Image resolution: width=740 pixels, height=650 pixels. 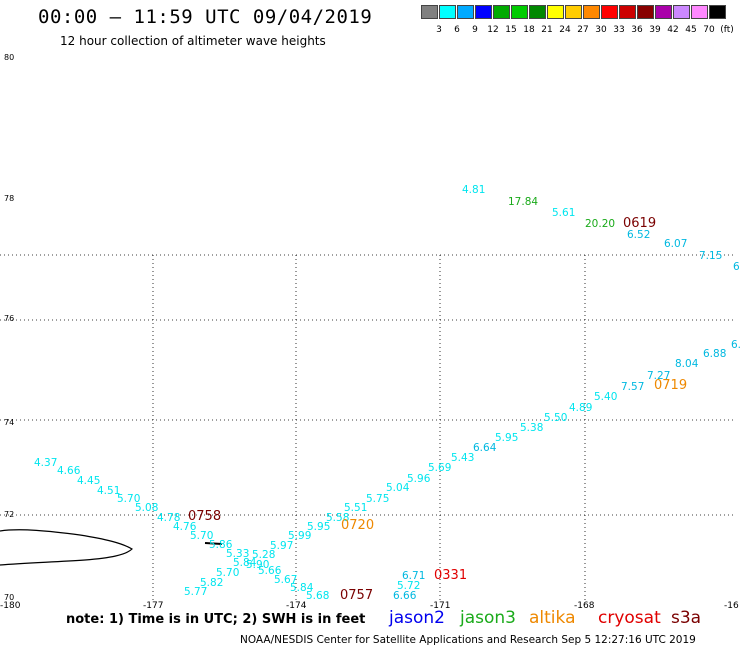 I want to click on color-scale-tick: 33, so click(x=619, y=30).